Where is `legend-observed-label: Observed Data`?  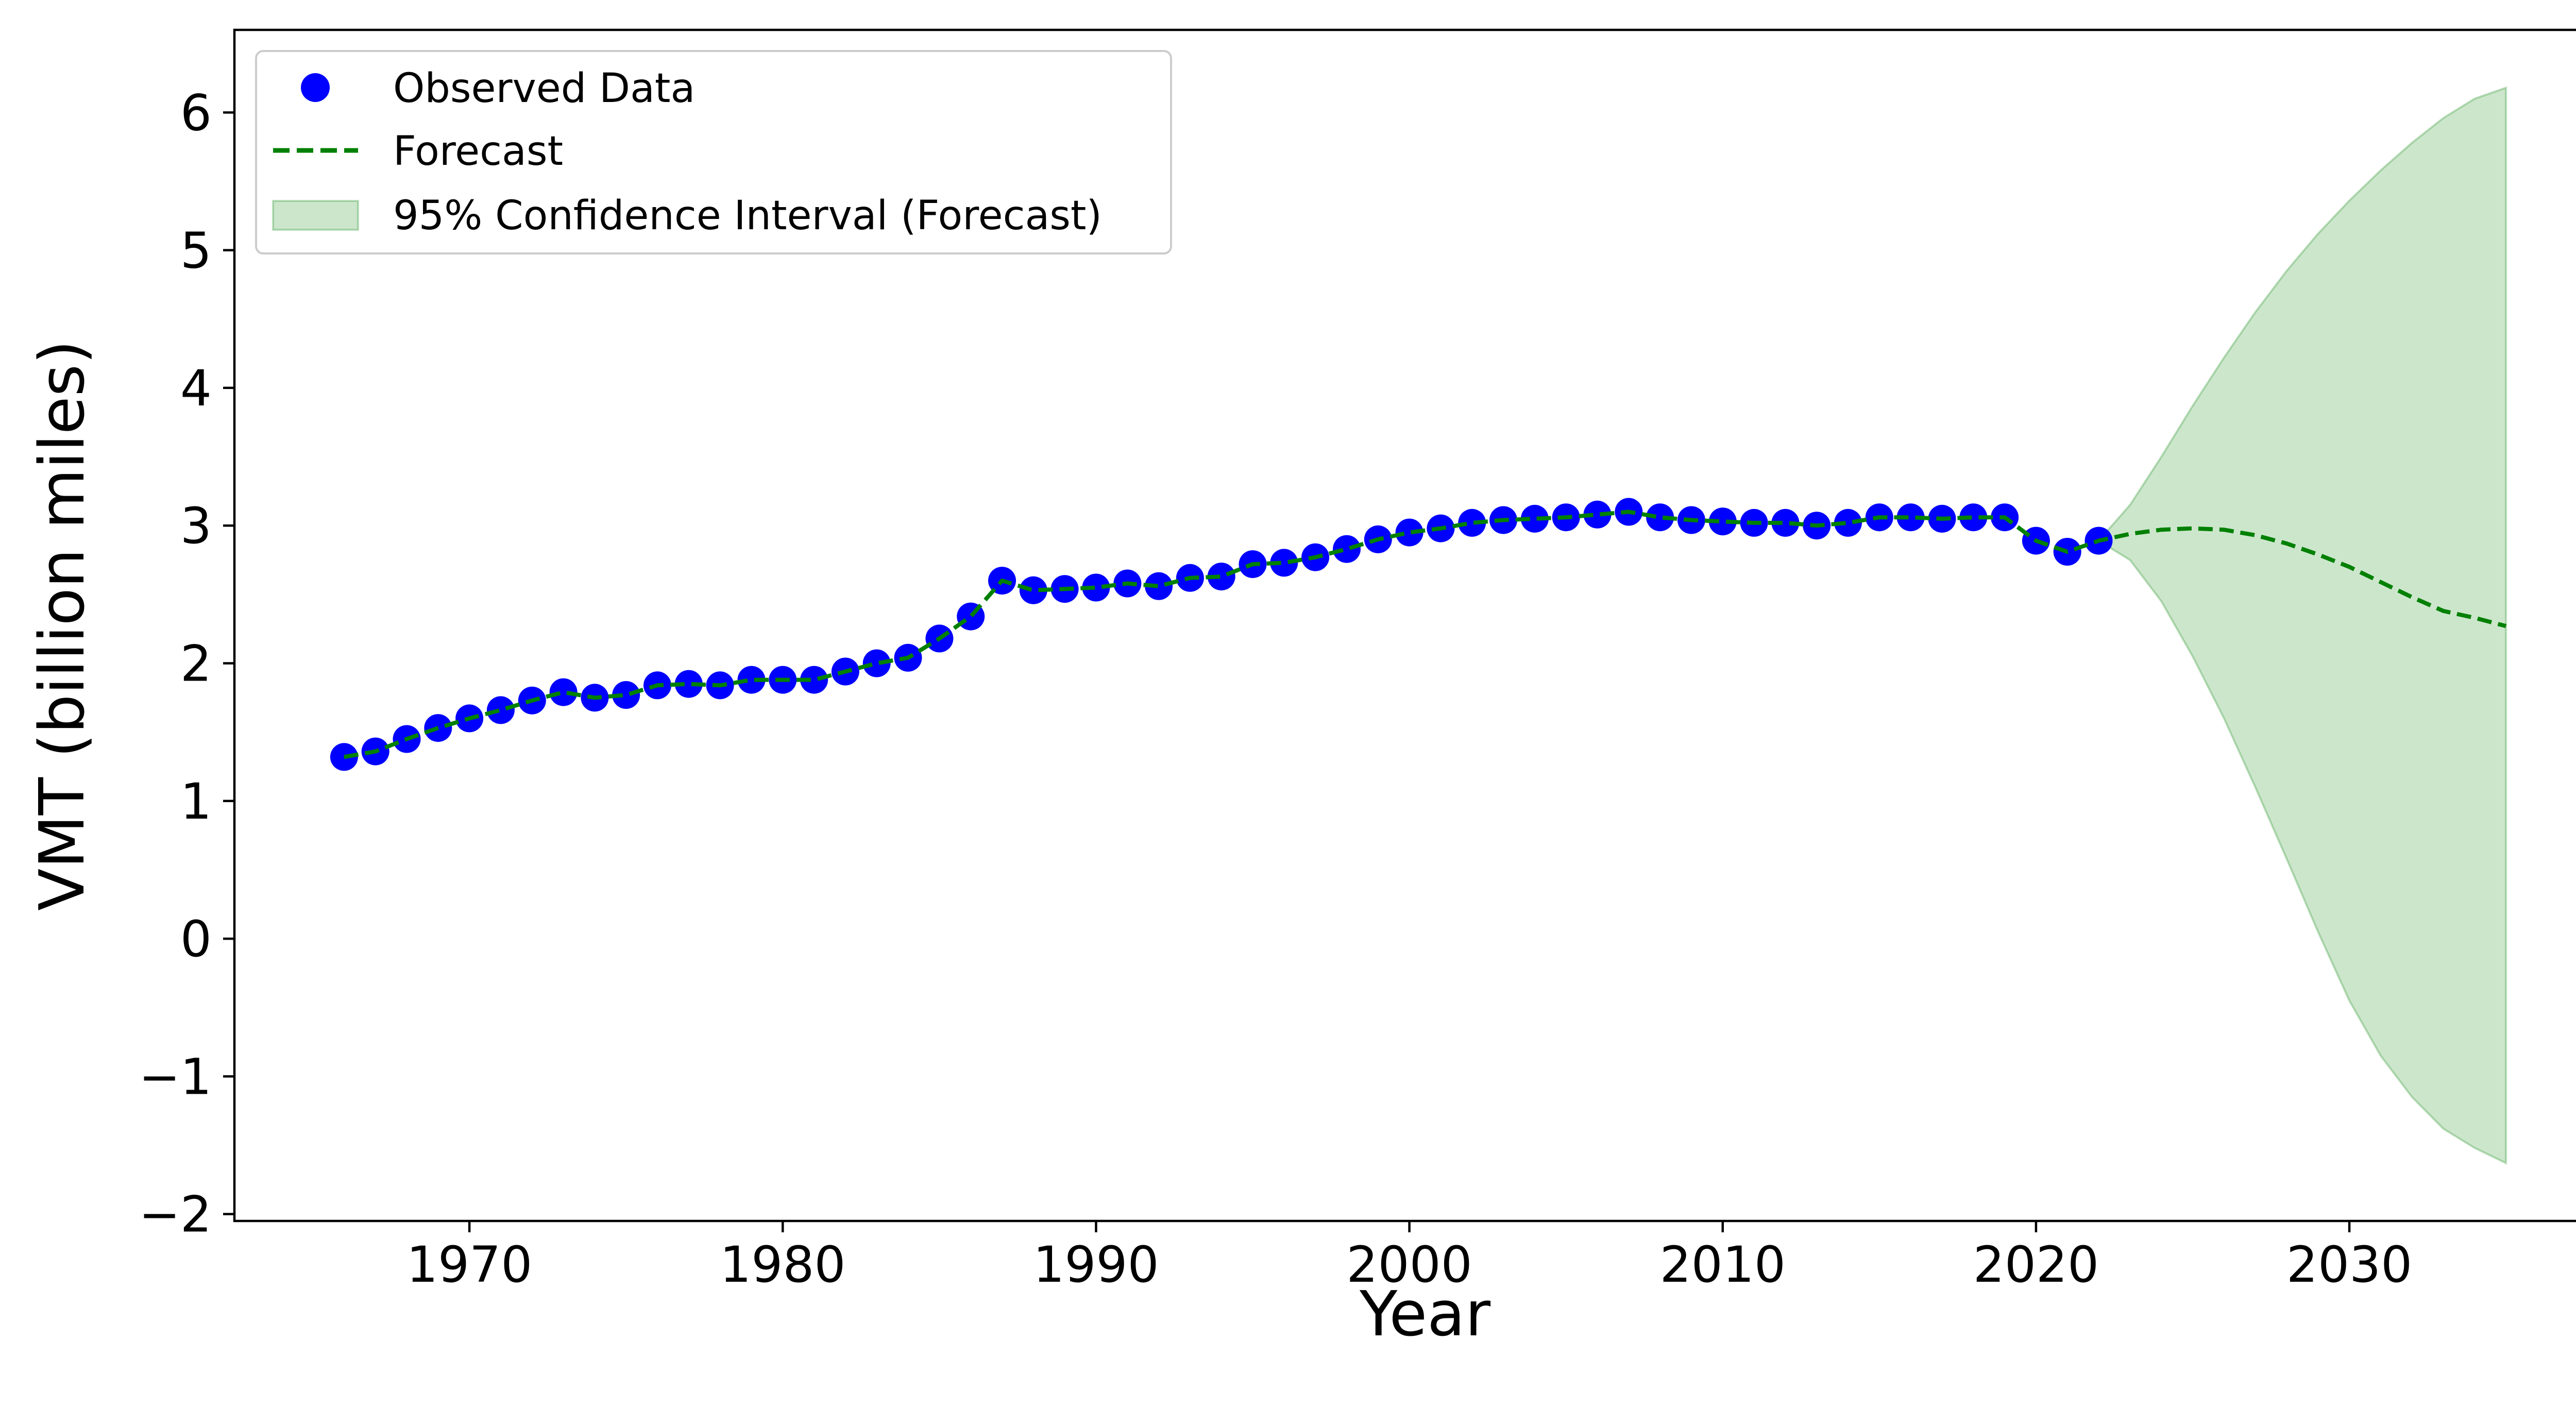 legend-observed-label: Observed Data is located at coordinates (544, 88).